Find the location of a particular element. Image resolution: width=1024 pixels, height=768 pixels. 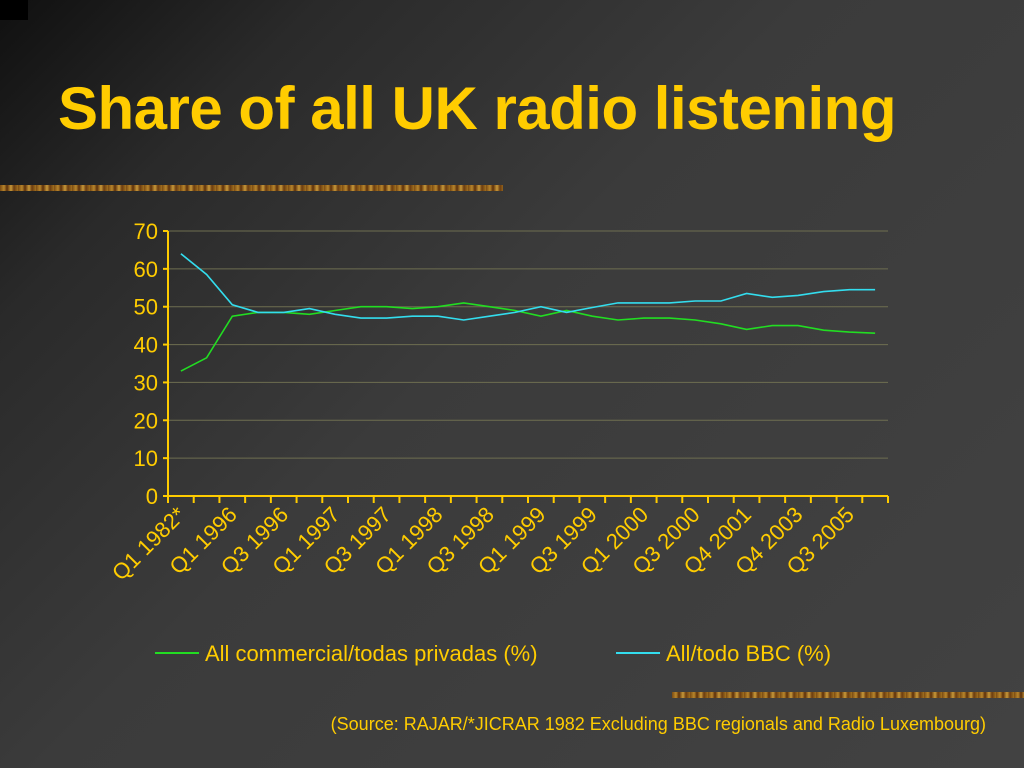

y-tick-label: 60 is located at coordinates (146, 269).